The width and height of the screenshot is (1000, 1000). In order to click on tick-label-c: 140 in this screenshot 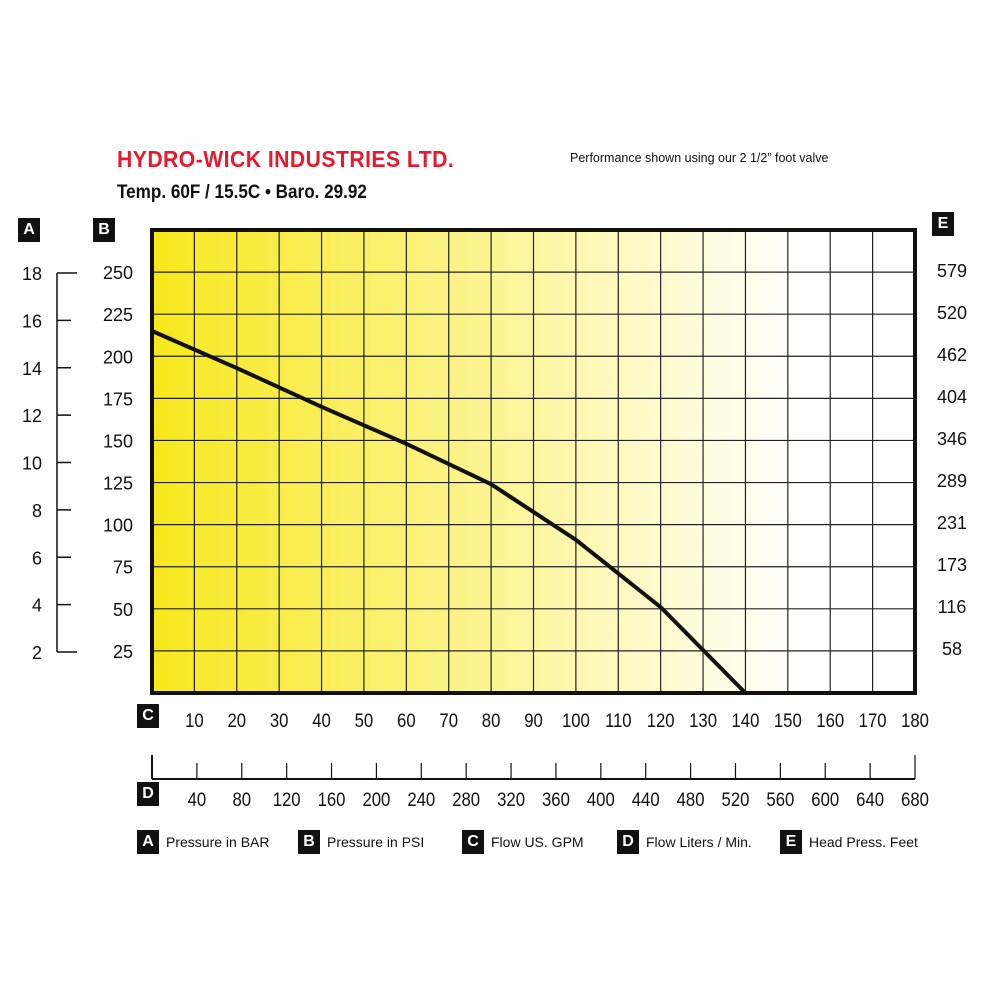, I will do `click(746, 720)`.